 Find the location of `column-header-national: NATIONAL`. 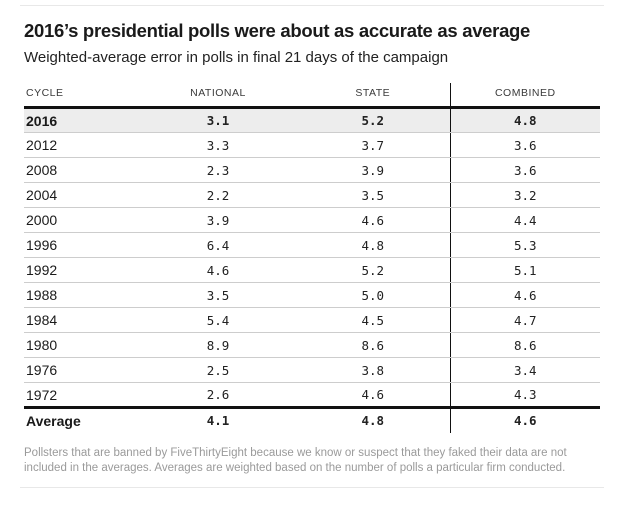

column-header-national: NATIONAL is located at coordinates (218, 96).